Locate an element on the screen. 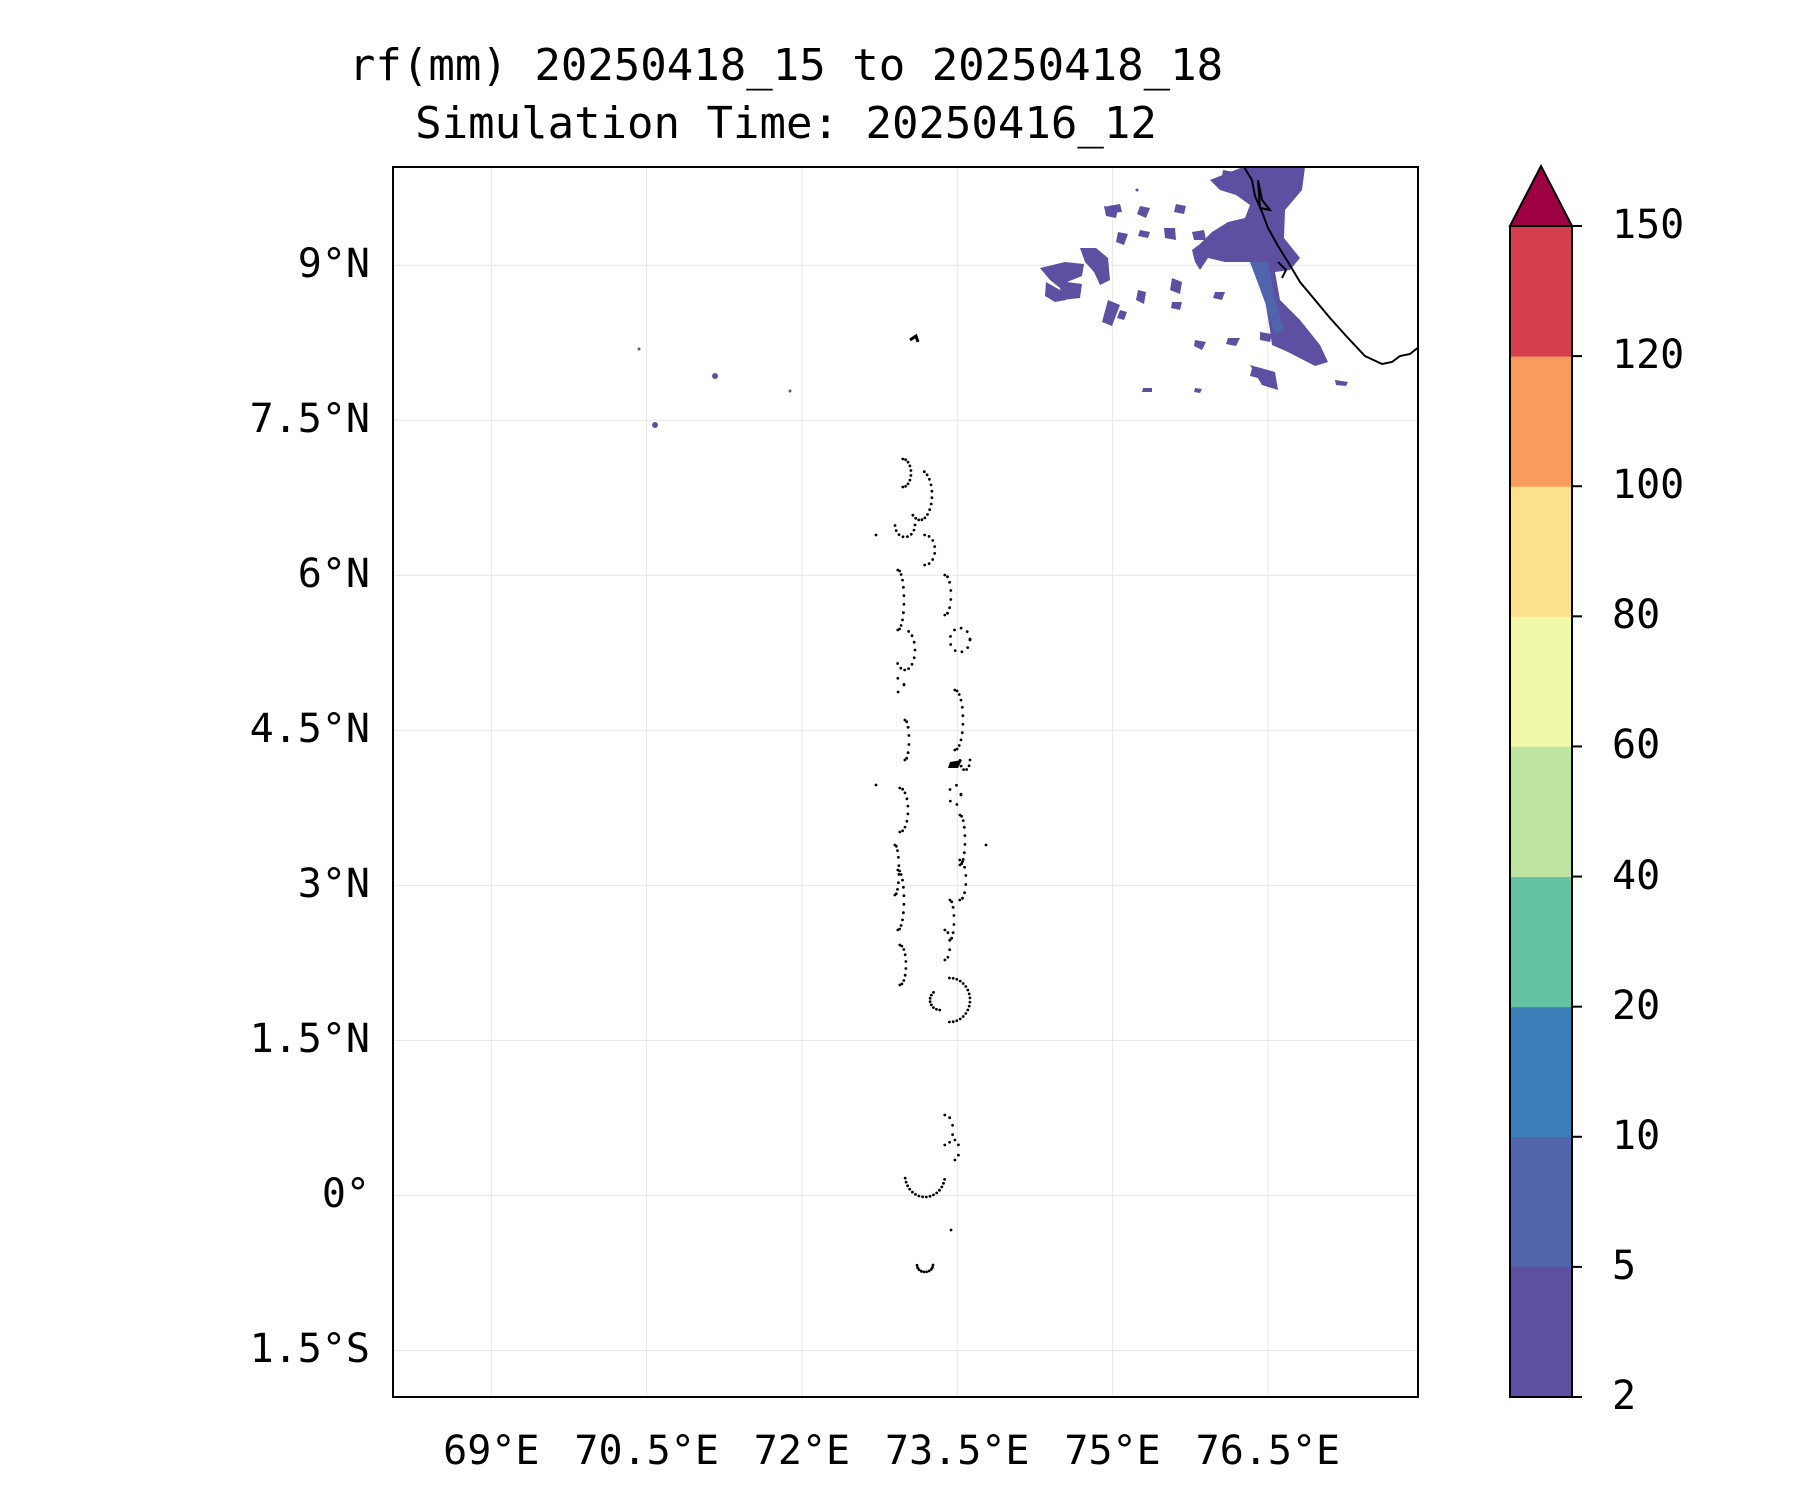 The width and height of the screenshot is (1800, 1500). male-island is located at coordinates (955, 764).